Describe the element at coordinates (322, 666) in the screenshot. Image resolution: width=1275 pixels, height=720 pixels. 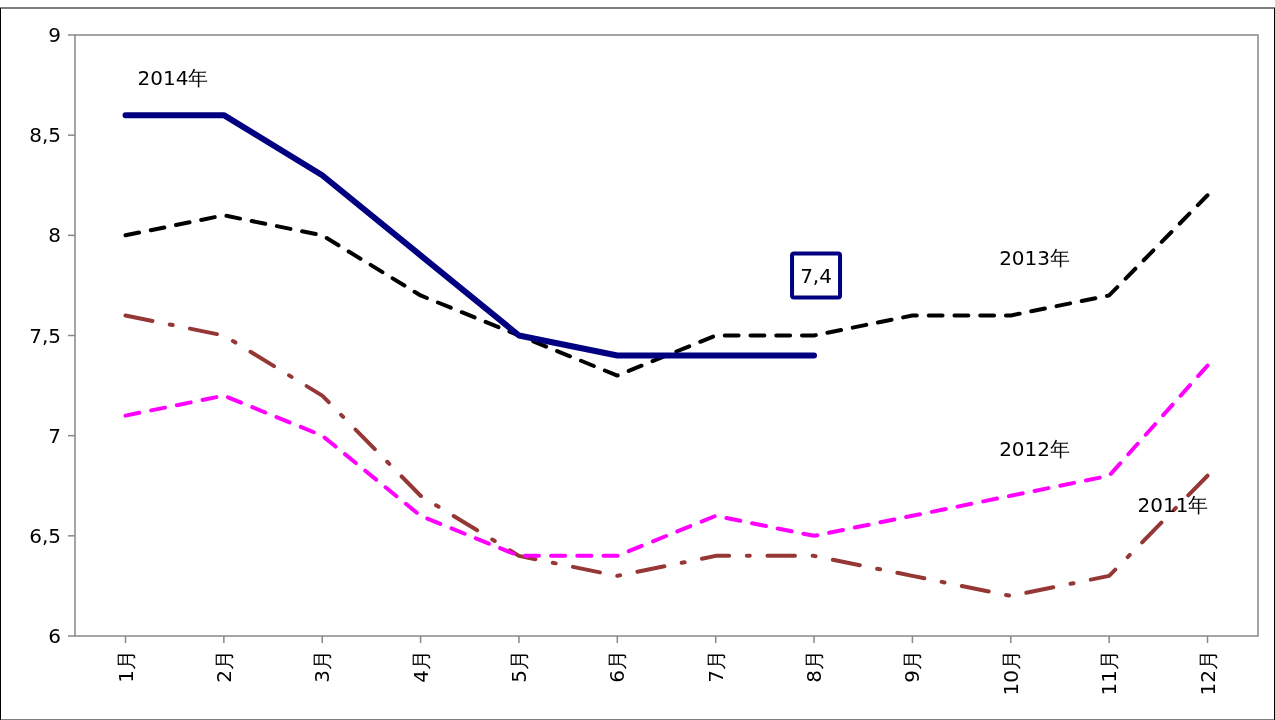
I see `x-tick-label: 3月` at that location.